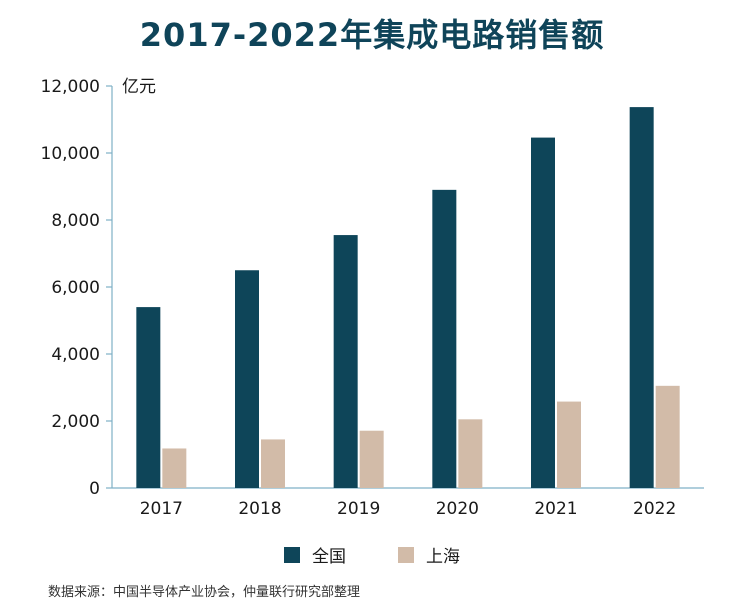 Image resolution: width=744 pixels, height=607 pixels. What do you see at coordinates (70, 87) in the screenshot?
I see `y-tick-label: 12,000` at bounding box center [70, 87].